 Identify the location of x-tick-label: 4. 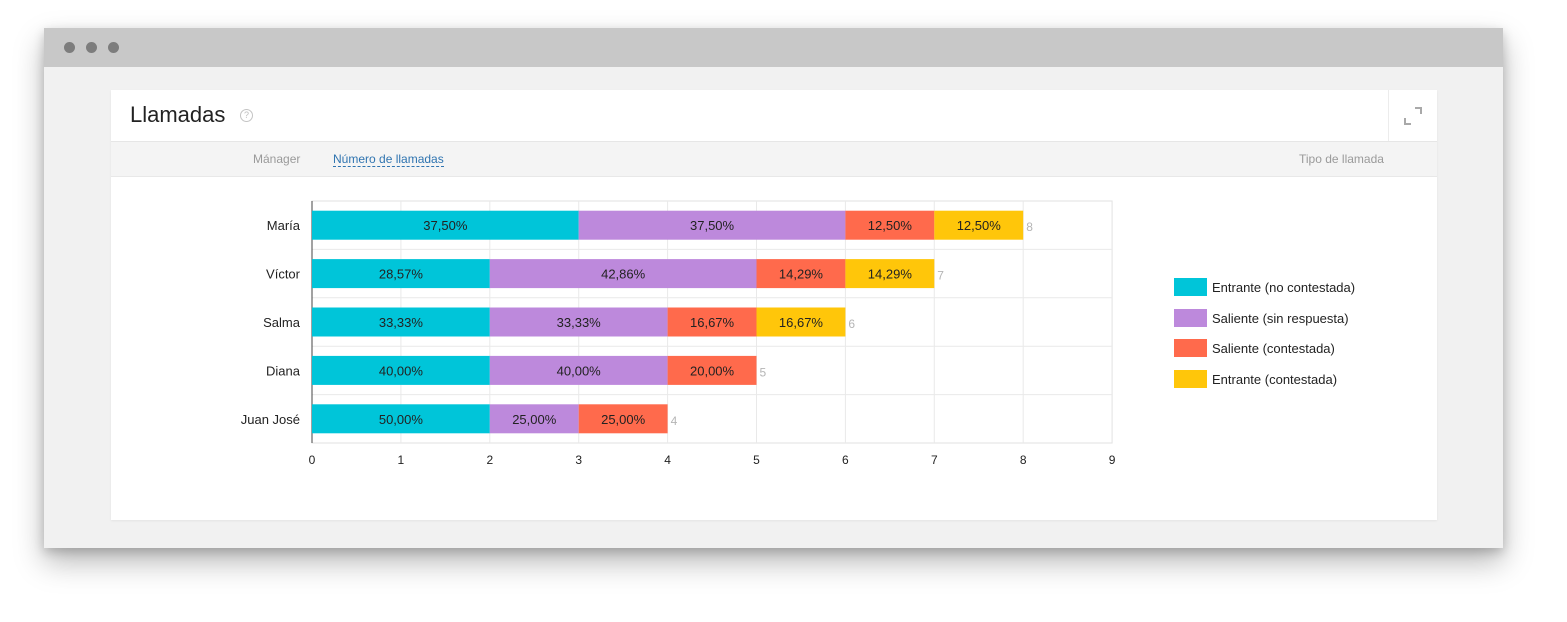
(667, 460).